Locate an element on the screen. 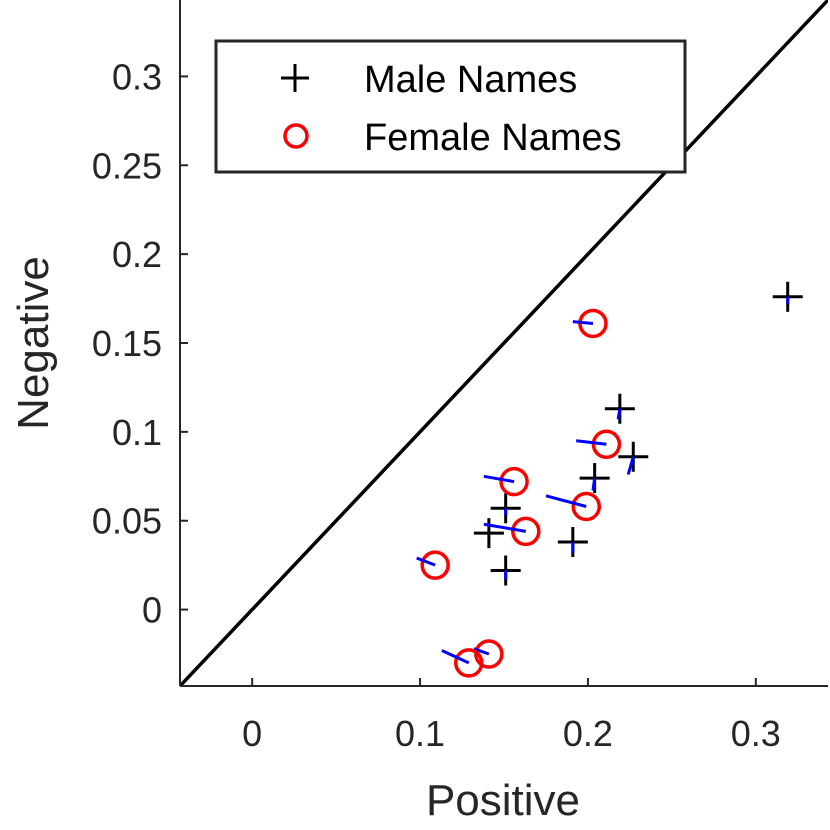  y-tick-label: 0.3 is located at coordinates (137, 76).